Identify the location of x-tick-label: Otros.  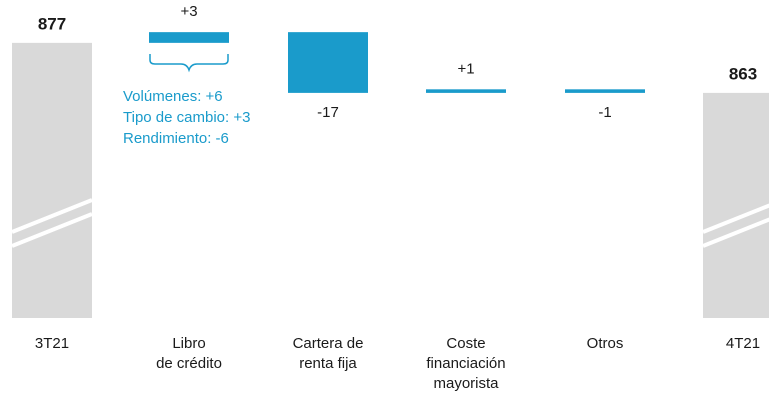
(605, 343).